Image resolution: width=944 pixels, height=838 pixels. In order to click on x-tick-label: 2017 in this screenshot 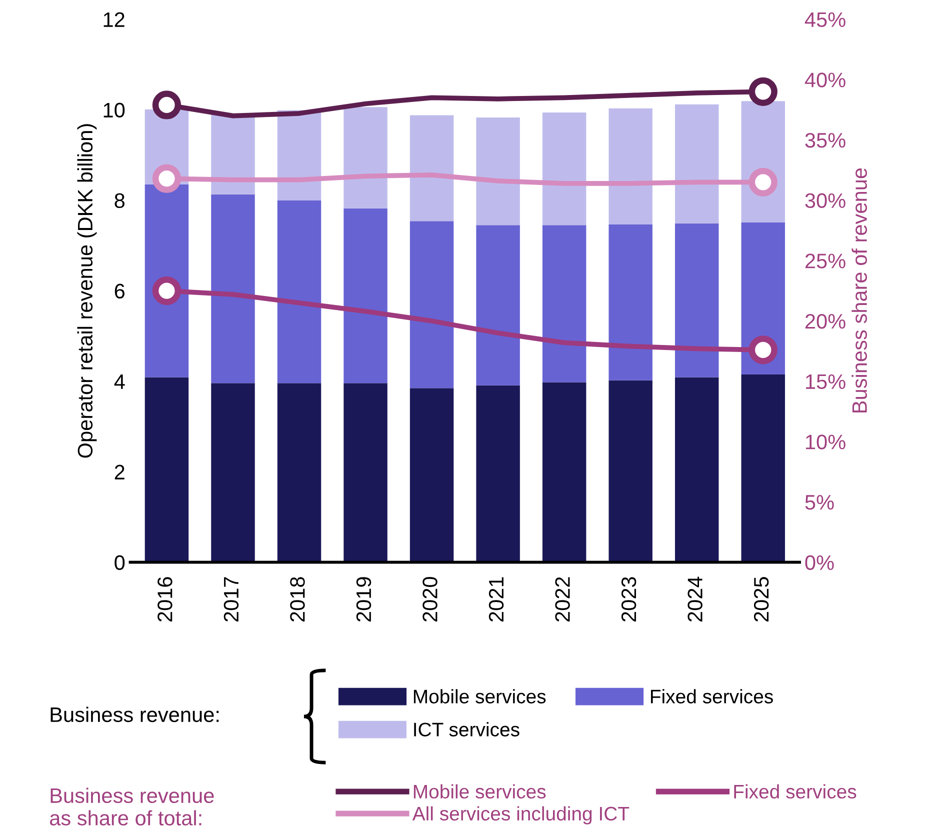, I will do `click(231, 599)`.